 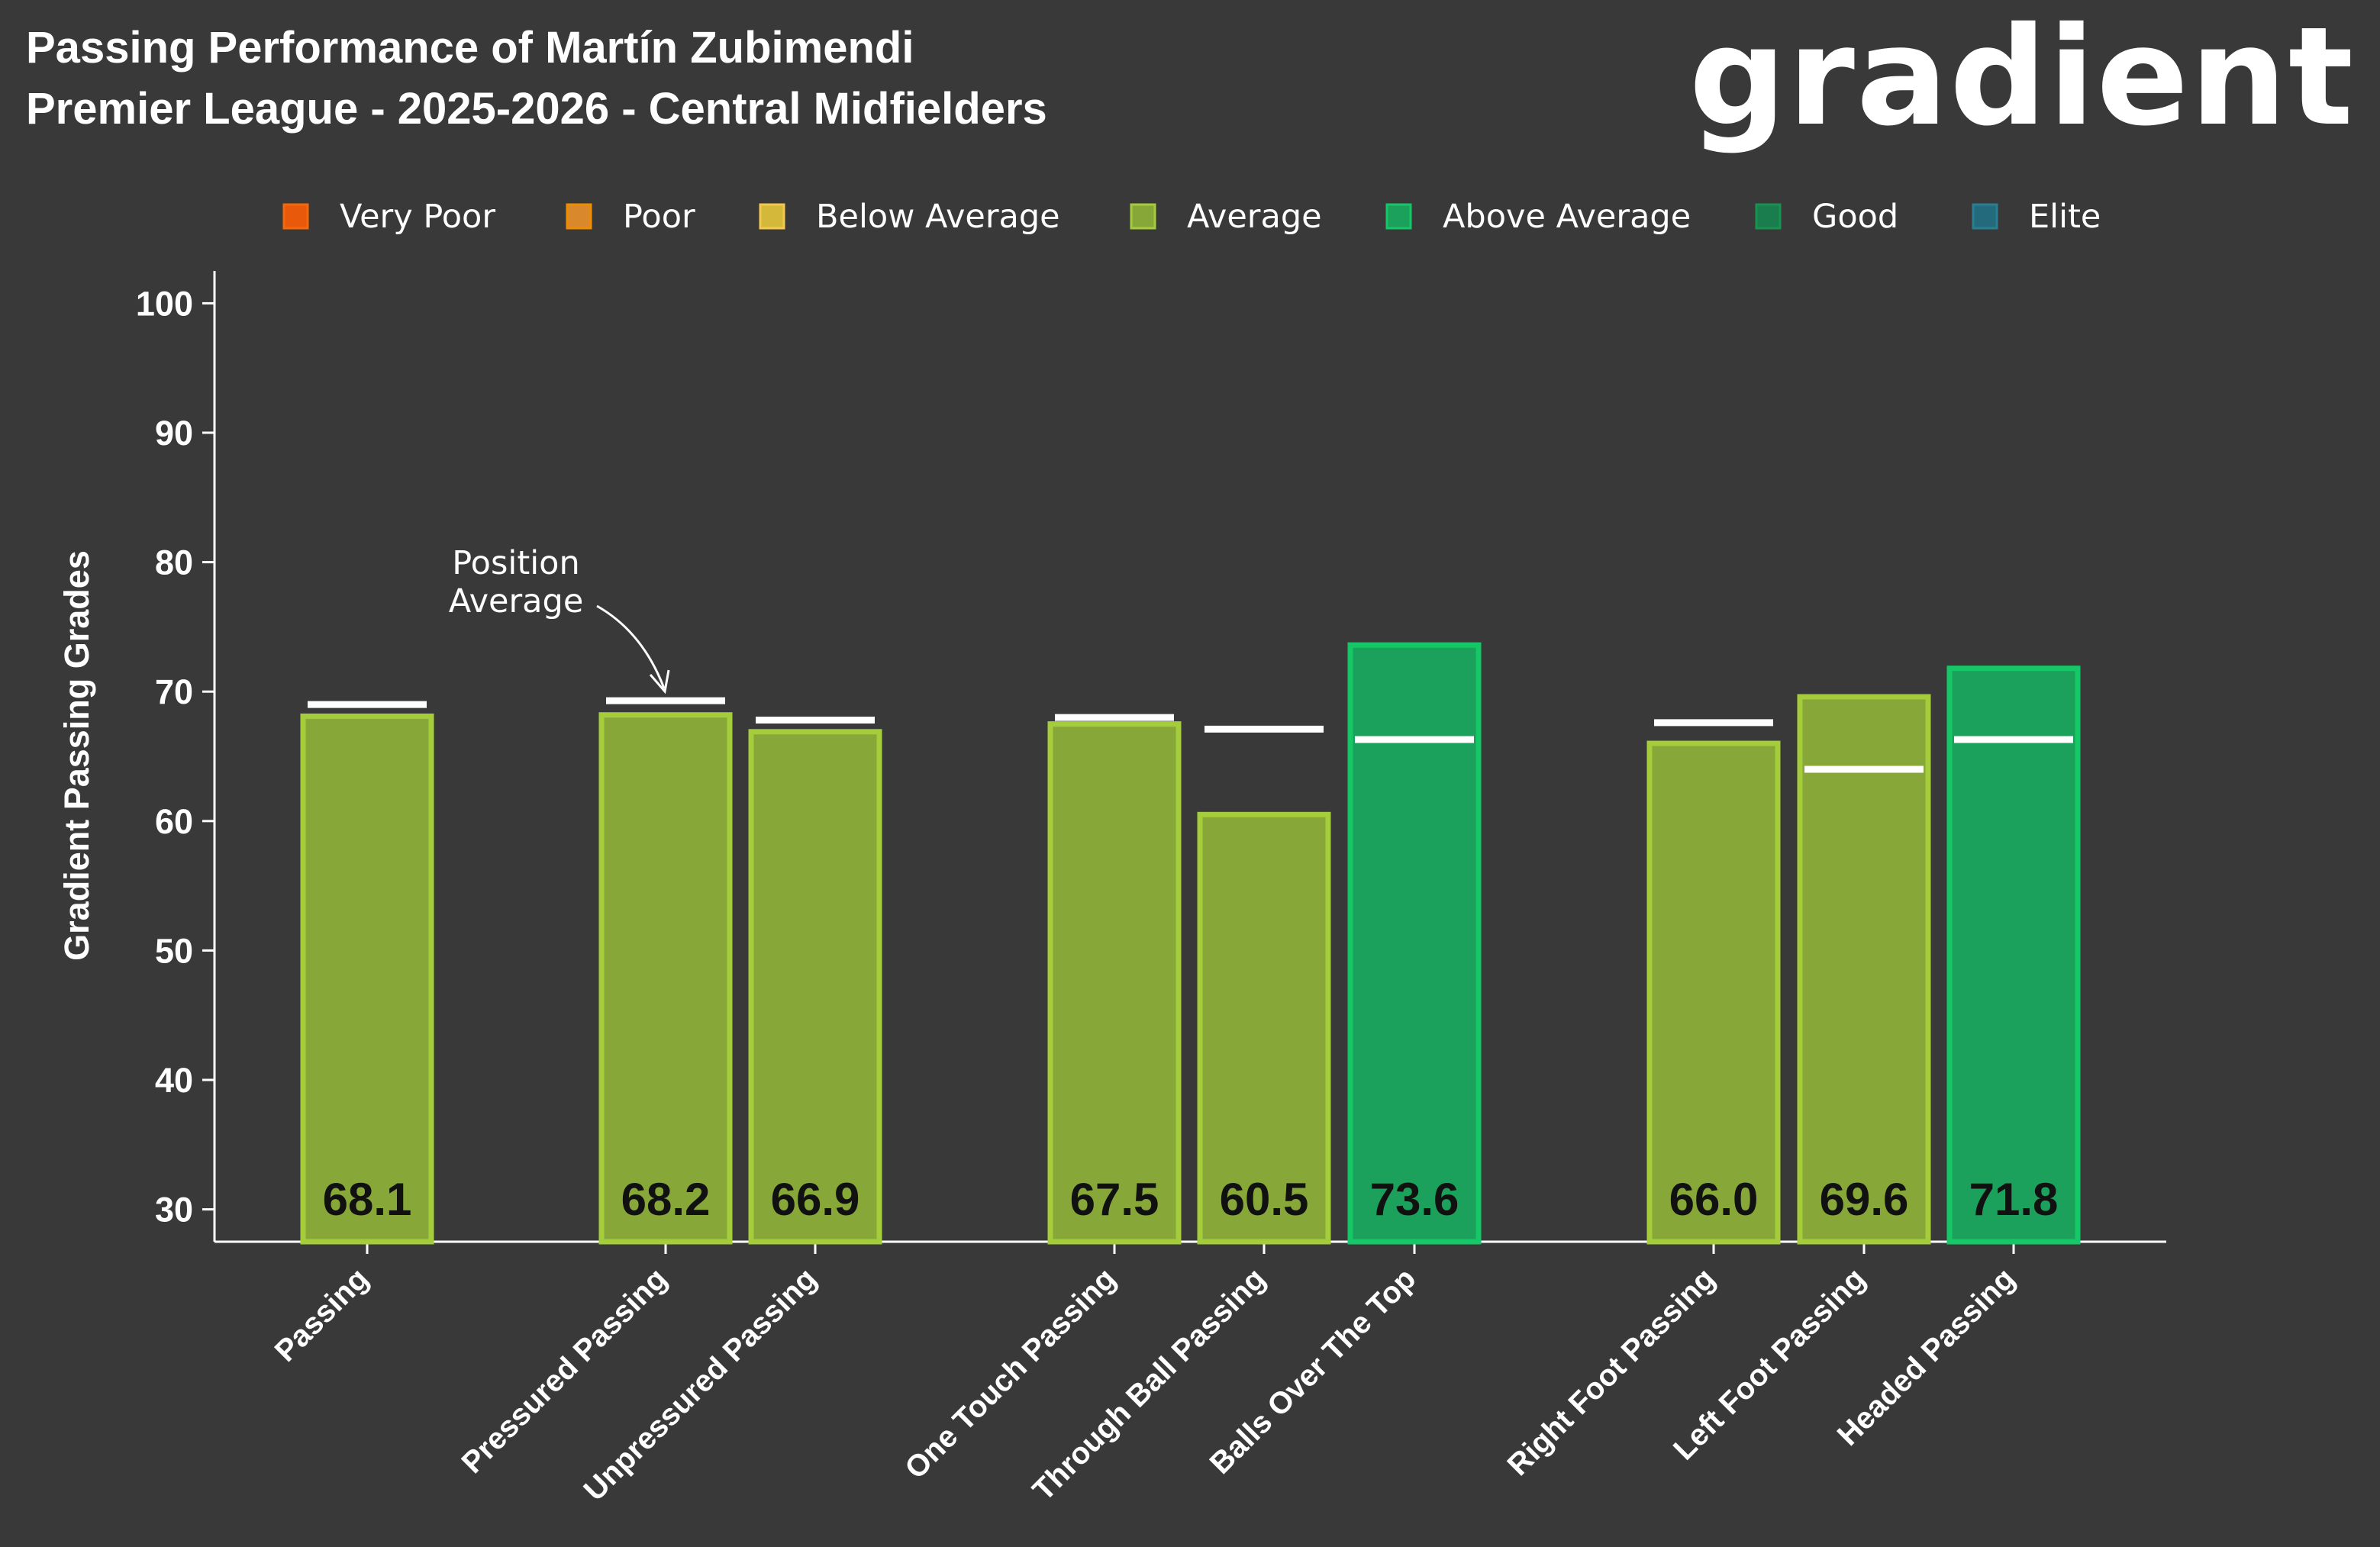 What do you see at coordinates (1985, 216) in the screenshot?
I see `legend-swatch-elite` at bounding box center [1985, 216].